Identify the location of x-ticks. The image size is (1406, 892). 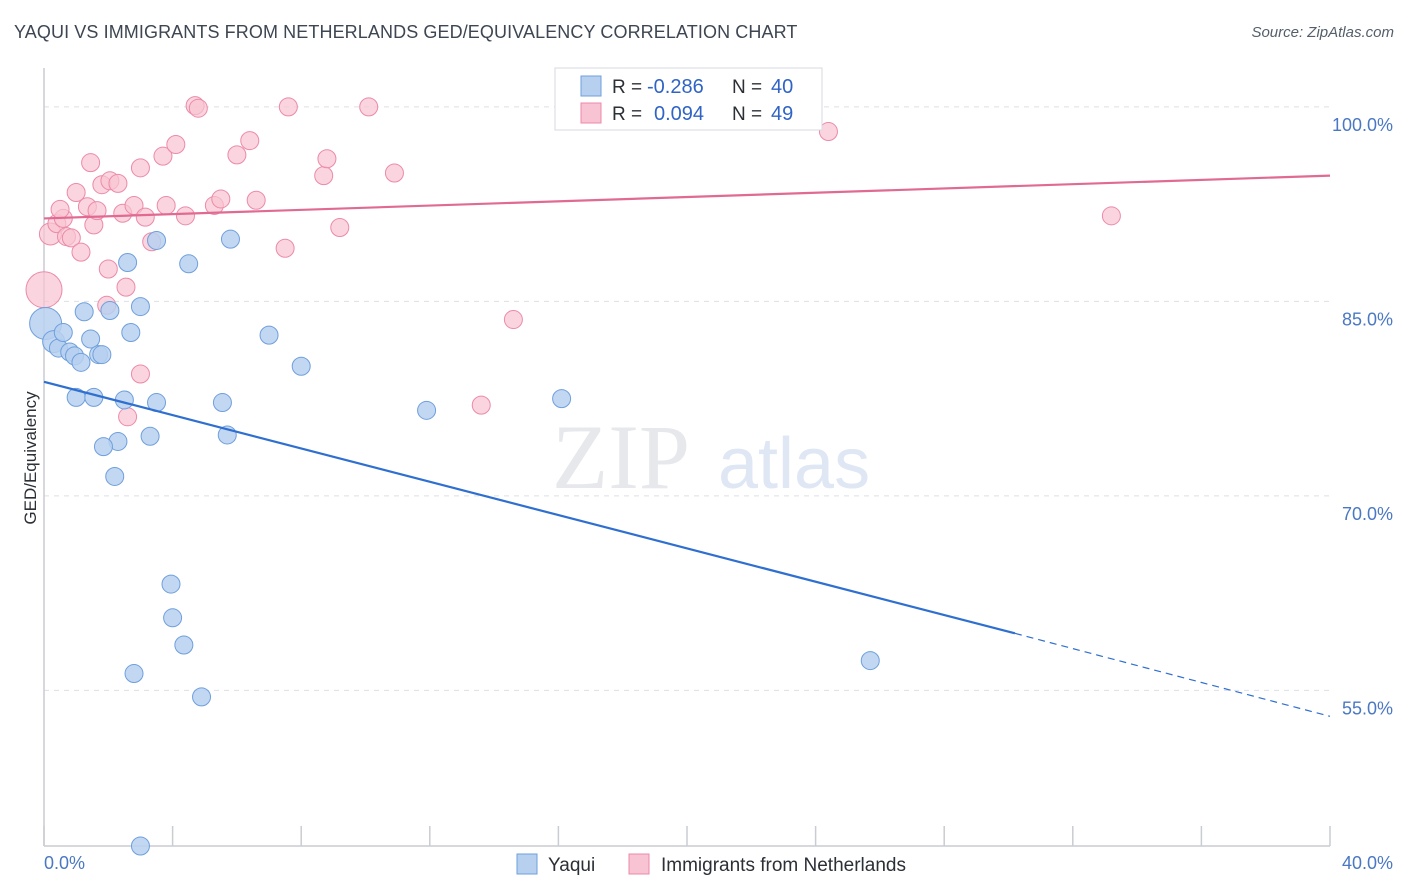
(687, 836).